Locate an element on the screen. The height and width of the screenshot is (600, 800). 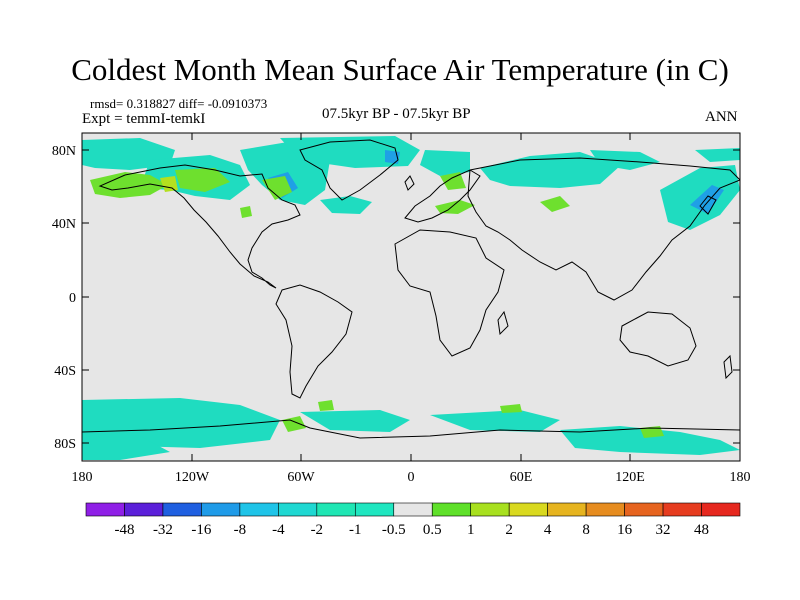
coast-greenland is located at coordinates (349, 170).